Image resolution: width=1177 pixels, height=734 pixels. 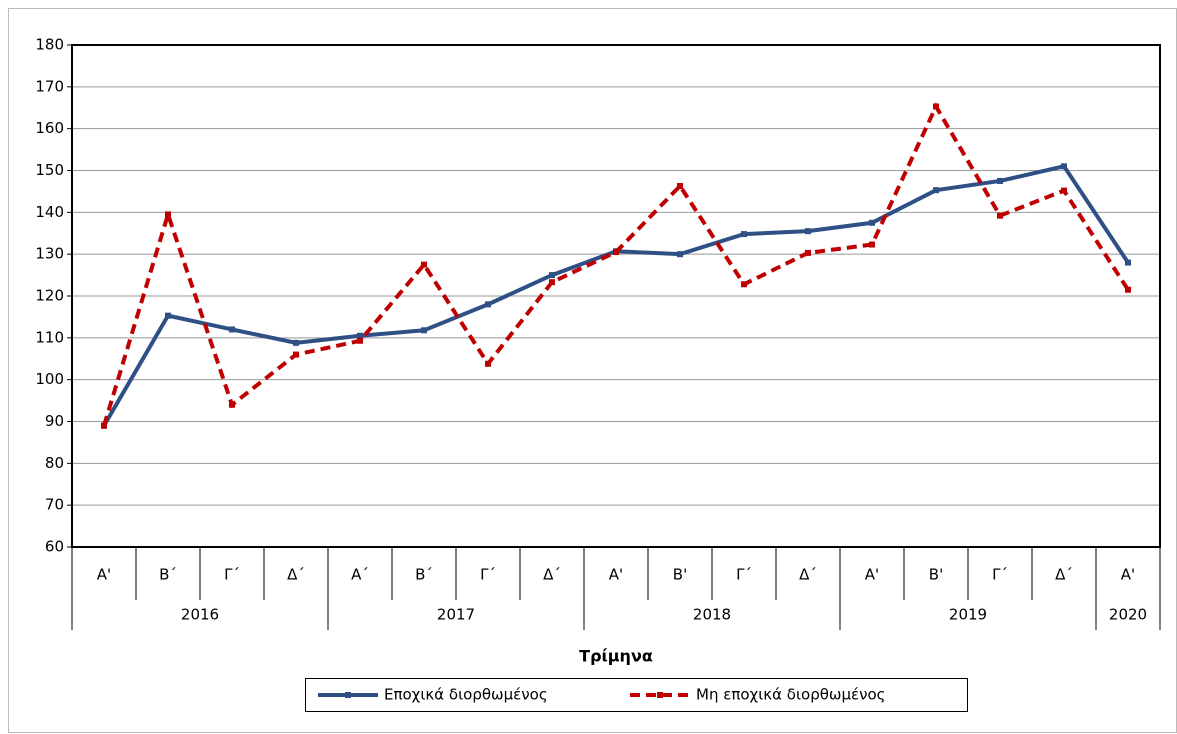 What do you see at coordinates (200, 615) in the screenshot?
I see `x-group-label: 2016` at bounding box center [200, 615].